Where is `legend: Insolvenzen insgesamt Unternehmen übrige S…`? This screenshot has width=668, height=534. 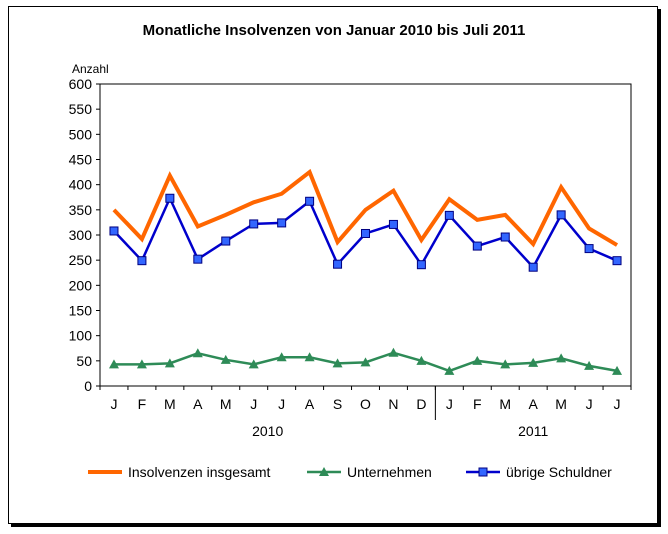 legend: Insolvenzen insgesamt Unternehmen übrige S… is located at coordinates (350, 472).